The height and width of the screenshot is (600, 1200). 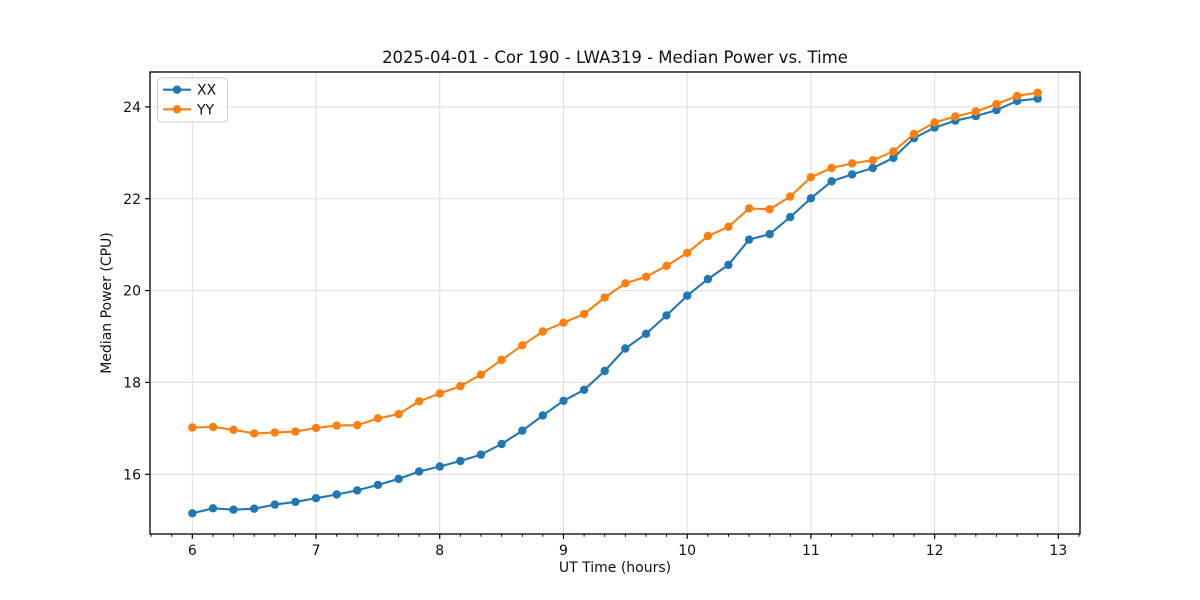 What do you see at coordinates (205, 110) in the screenshot?
I see `legend-label-yy: YY` at bounding box center [205, 110].